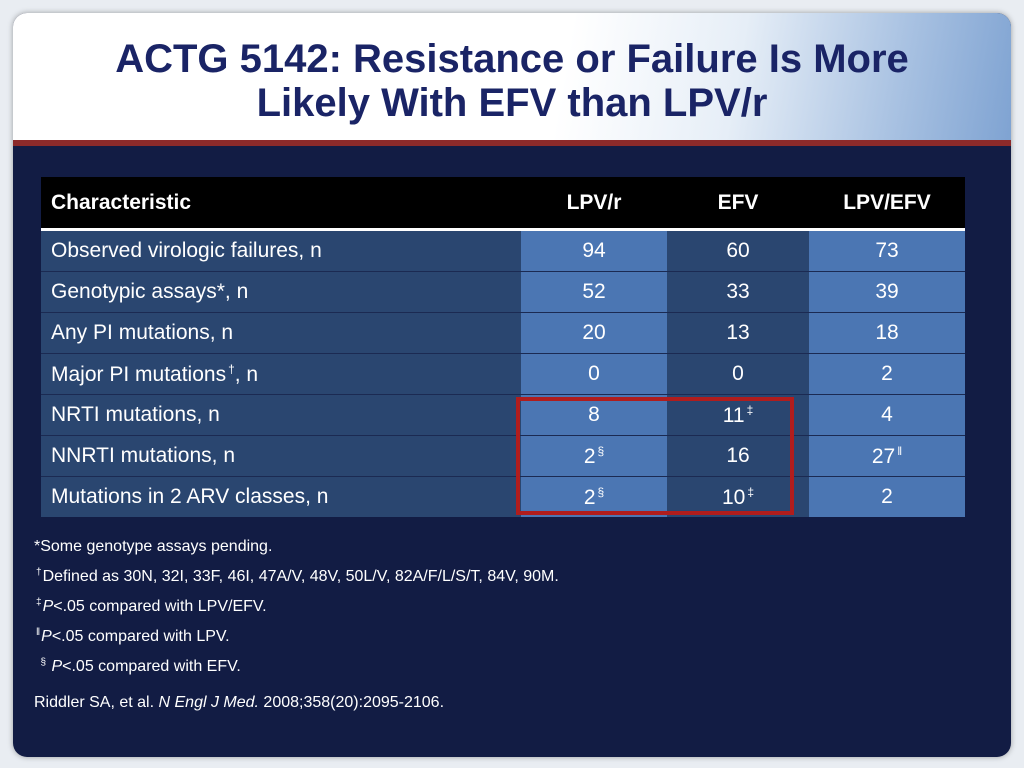  Describe the element at coordinates (887, 203) in the screenshot. I see `header-ratio: LPV/EFV` at that location.